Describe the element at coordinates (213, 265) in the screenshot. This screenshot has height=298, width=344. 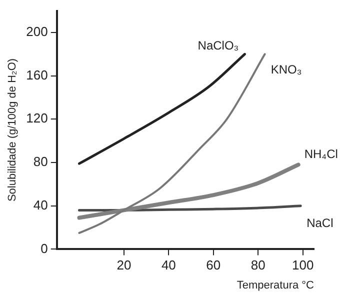
I see `x-tick-label: 60` at that location.